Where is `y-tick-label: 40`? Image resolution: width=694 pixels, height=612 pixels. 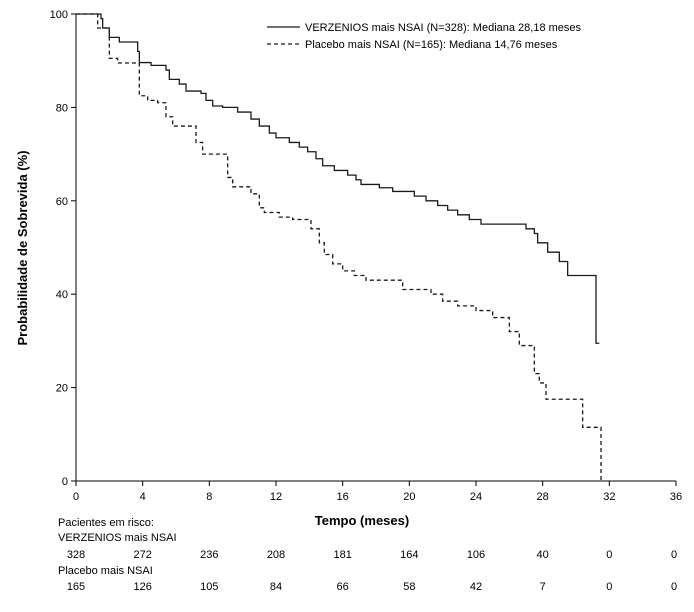 y-tick-label: 40 is located at coordinates (62, 295).